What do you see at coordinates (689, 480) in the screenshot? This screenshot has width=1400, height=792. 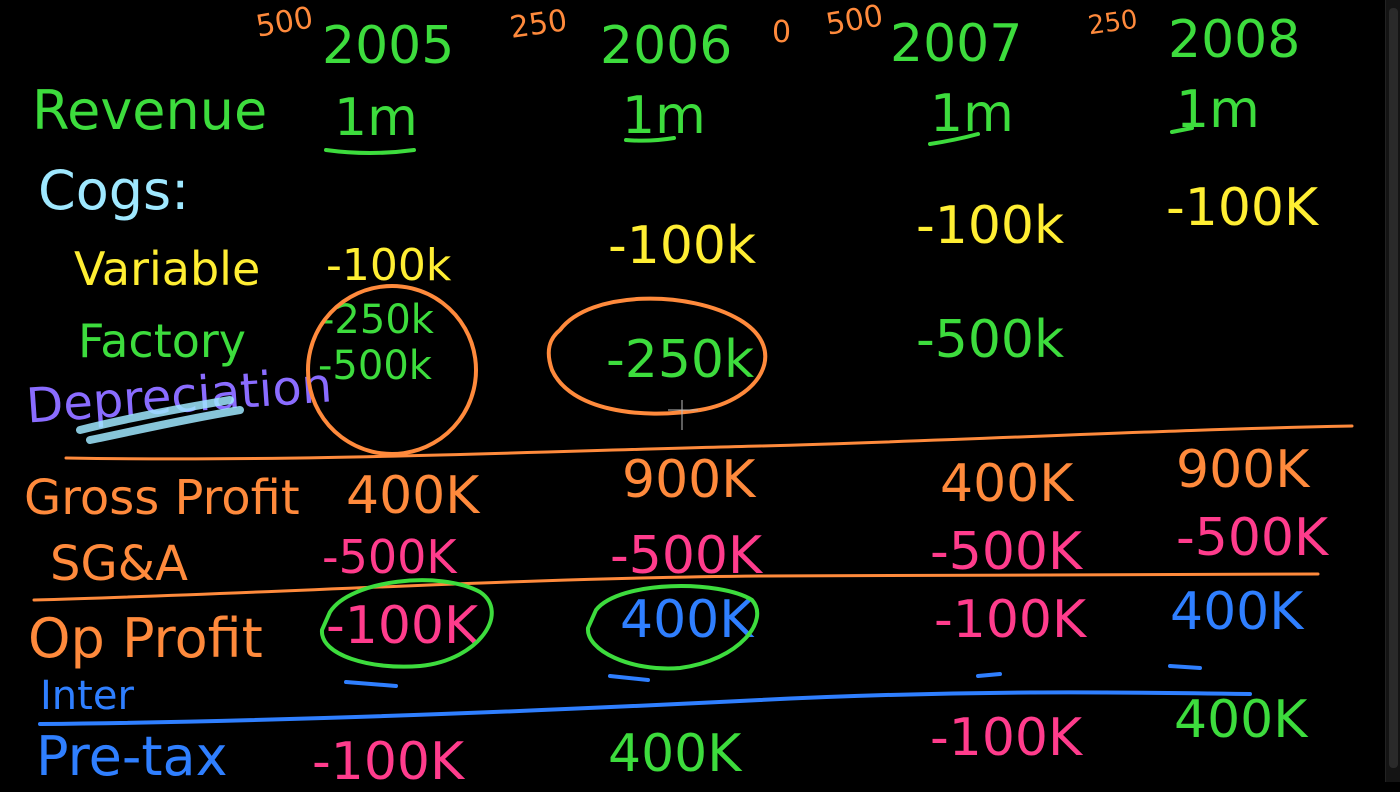 I see `gross-profit-2006: 900K` at bounding box center [689, 480].